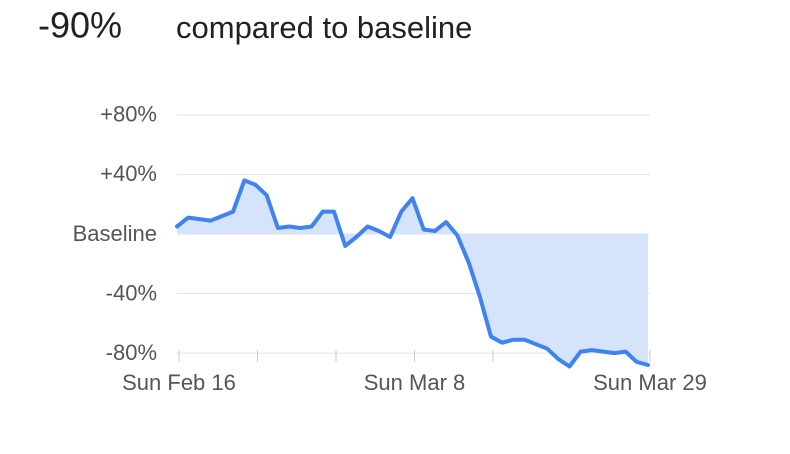 The image size is (790, 454). What do you see at coordinates (128, 173) in the screenshot?
I see `y-tick-label: +40%` at bounding box center [128, 173].